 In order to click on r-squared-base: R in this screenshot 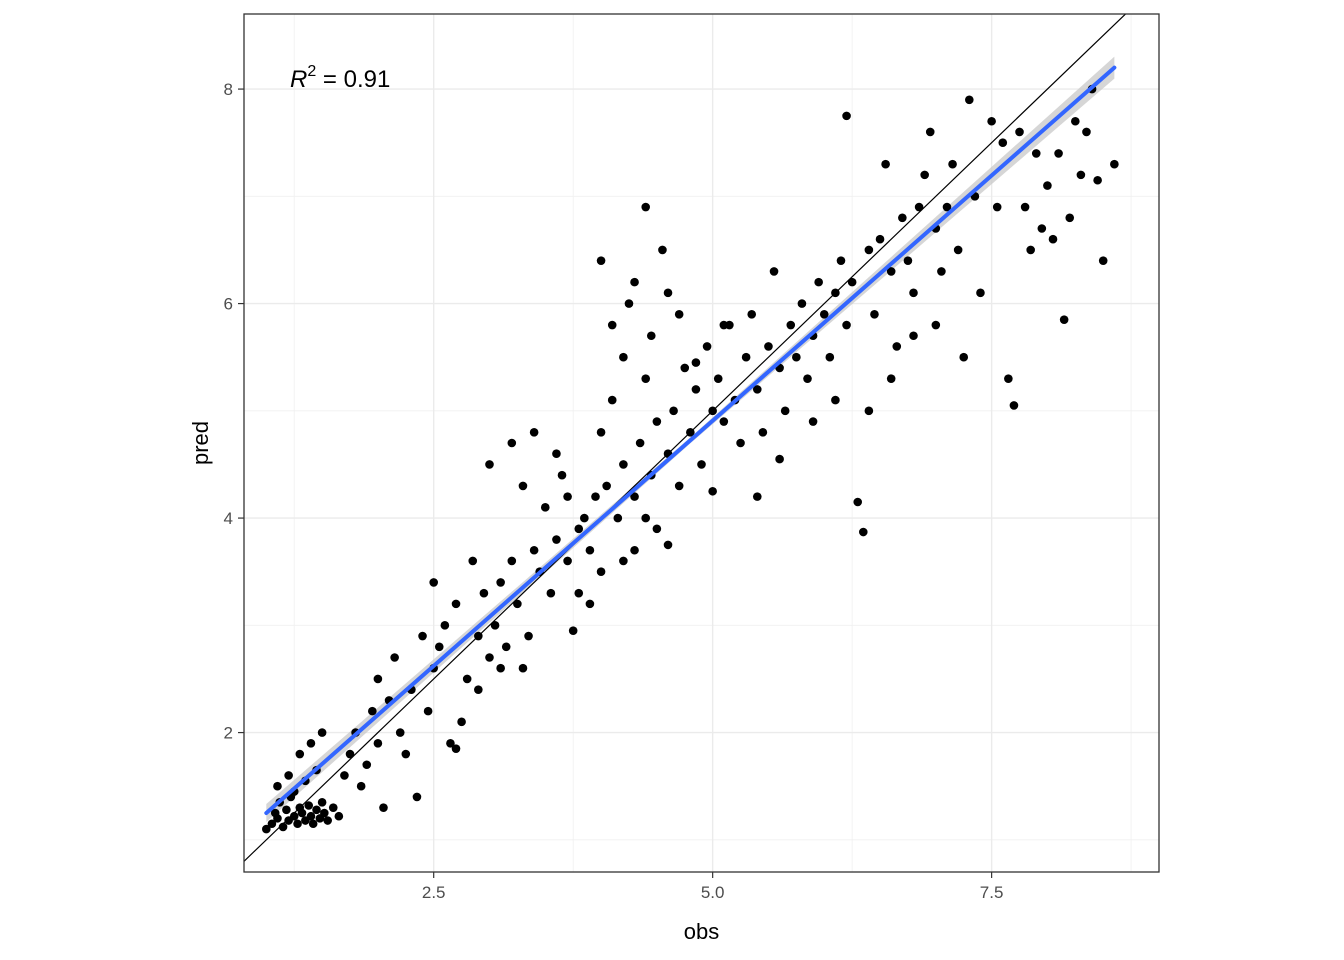, I will do `click(298, 79)`.